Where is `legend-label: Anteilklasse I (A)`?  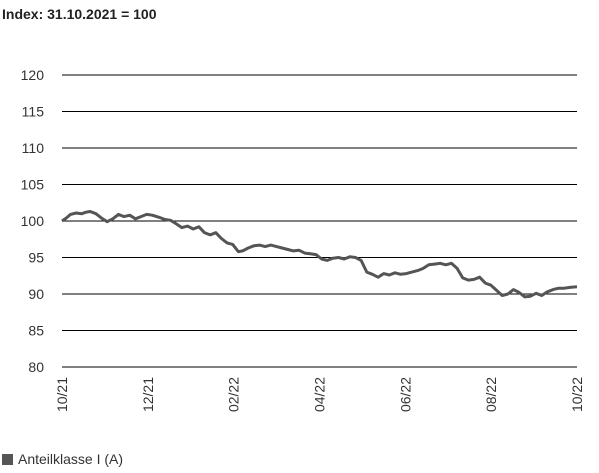
legend-label: Anteilklasse I (A) is located at coordinates (71, 459).